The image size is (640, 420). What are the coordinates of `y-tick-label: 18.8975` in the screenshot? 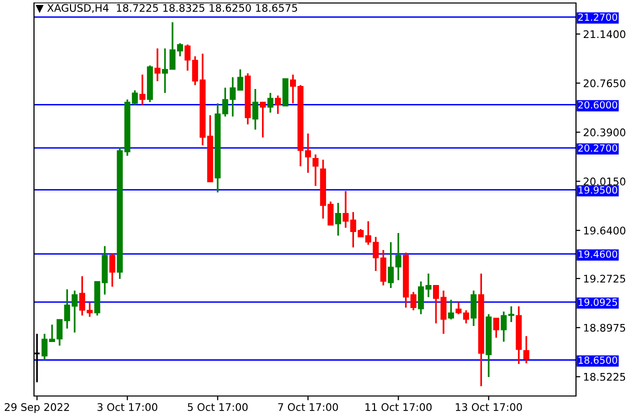 It's located at (605, 328).